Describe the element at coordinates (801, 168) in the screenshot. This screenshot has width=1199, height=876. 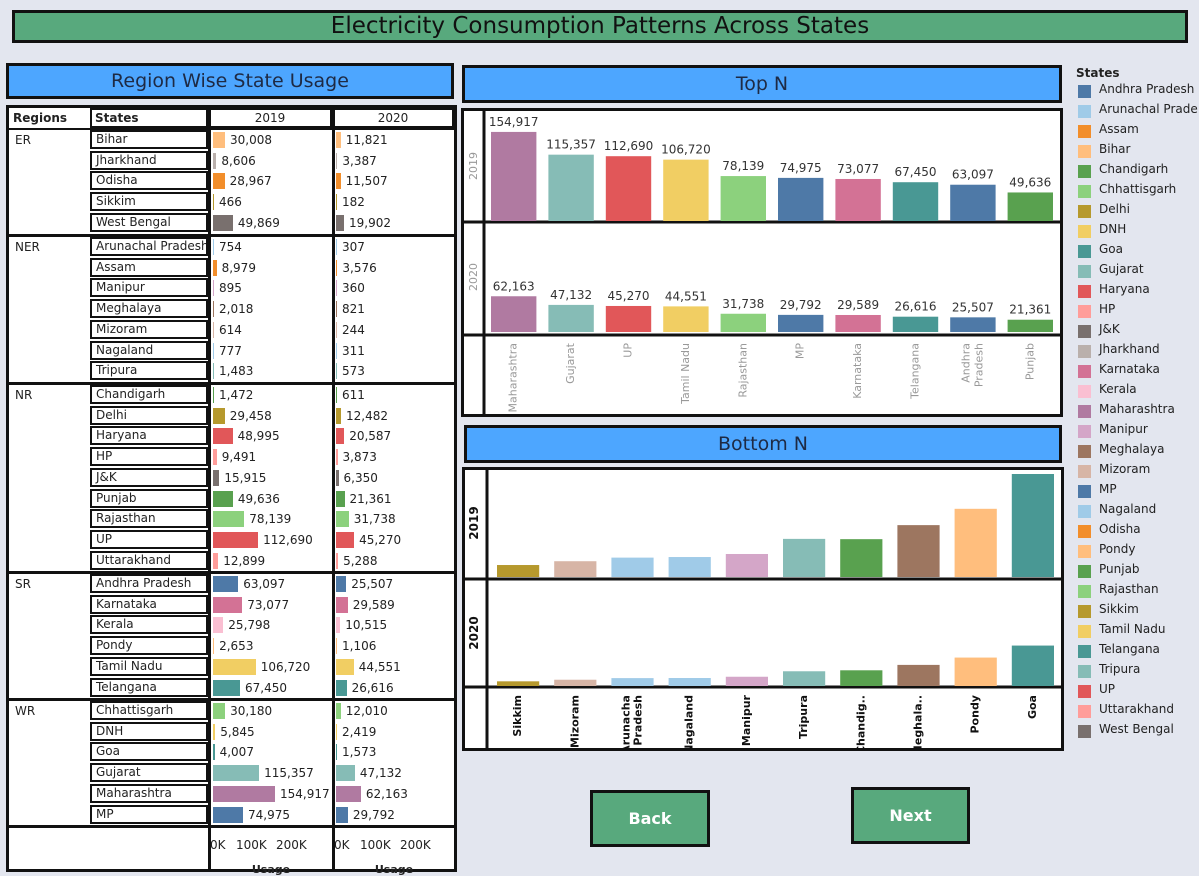
I see `top-n-value-label: 74,975` at that location.